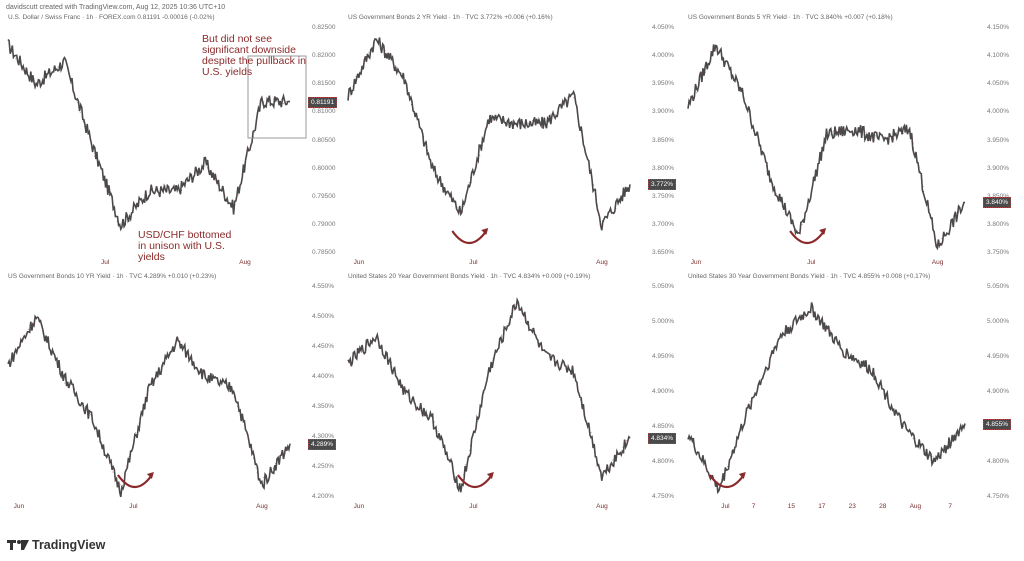  I want to click on y-axis-tick: 0.79500, so click(324, 196).